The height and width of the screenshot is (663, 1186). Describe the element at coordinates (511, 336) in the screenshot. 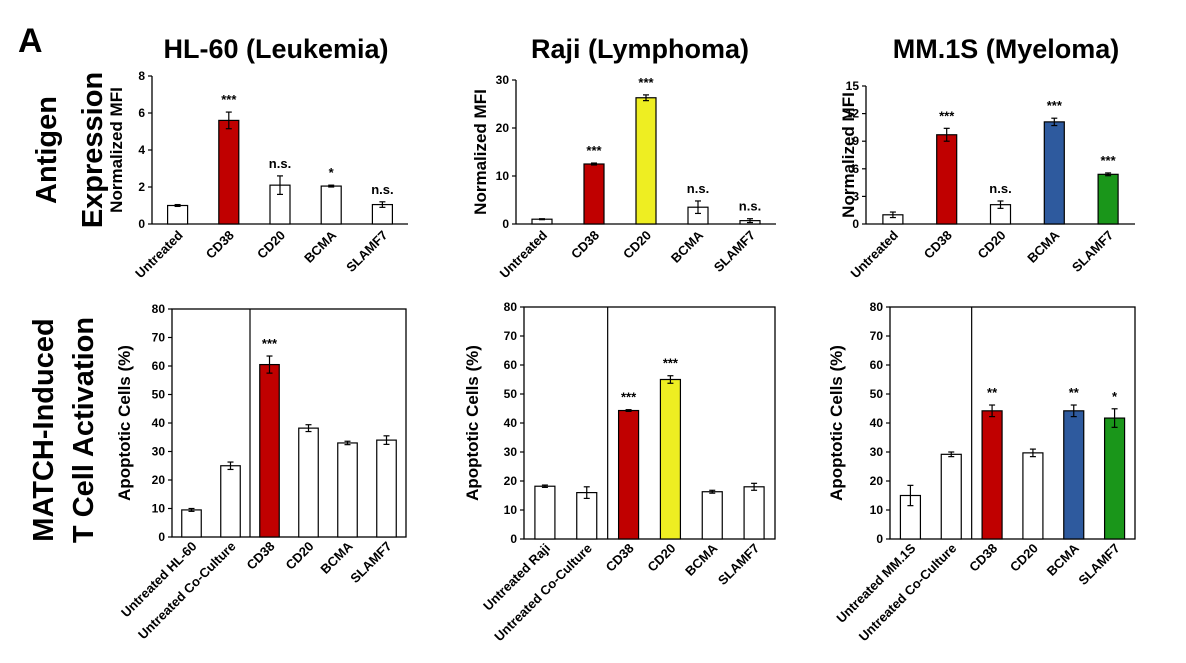

I see `y-tick-label: 70` at that location.